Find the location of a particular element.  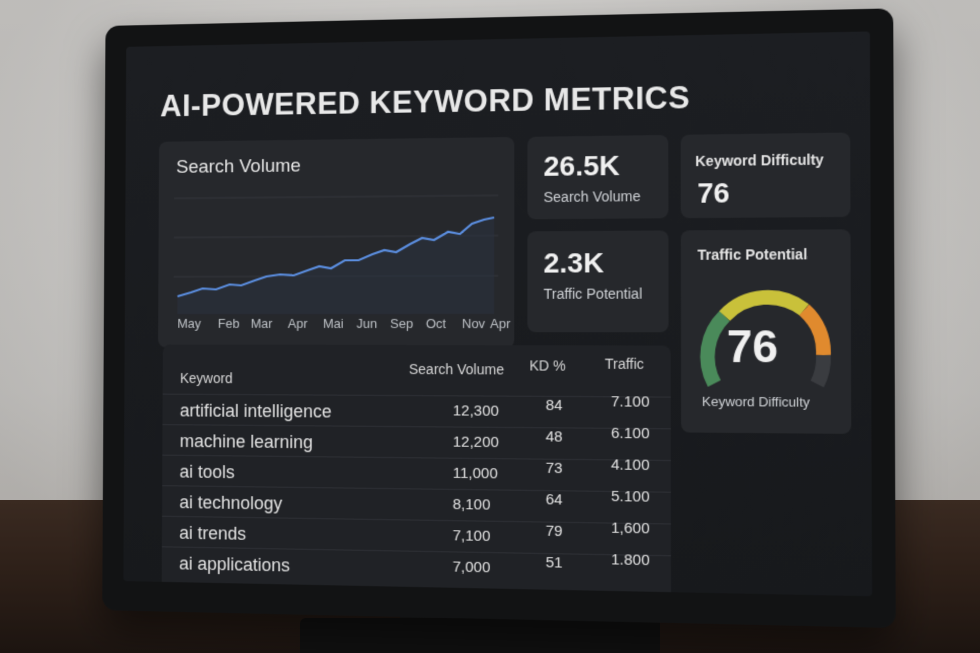

volume-cell: 11,000 is located at coordinates (475, 474).